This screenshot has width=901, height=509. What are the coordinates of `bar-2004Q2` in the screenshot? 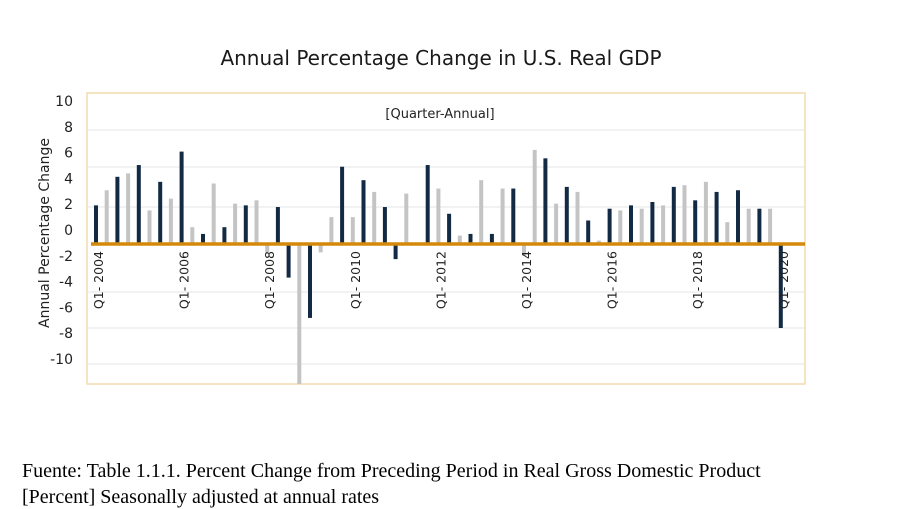 It's located at (106, 217).